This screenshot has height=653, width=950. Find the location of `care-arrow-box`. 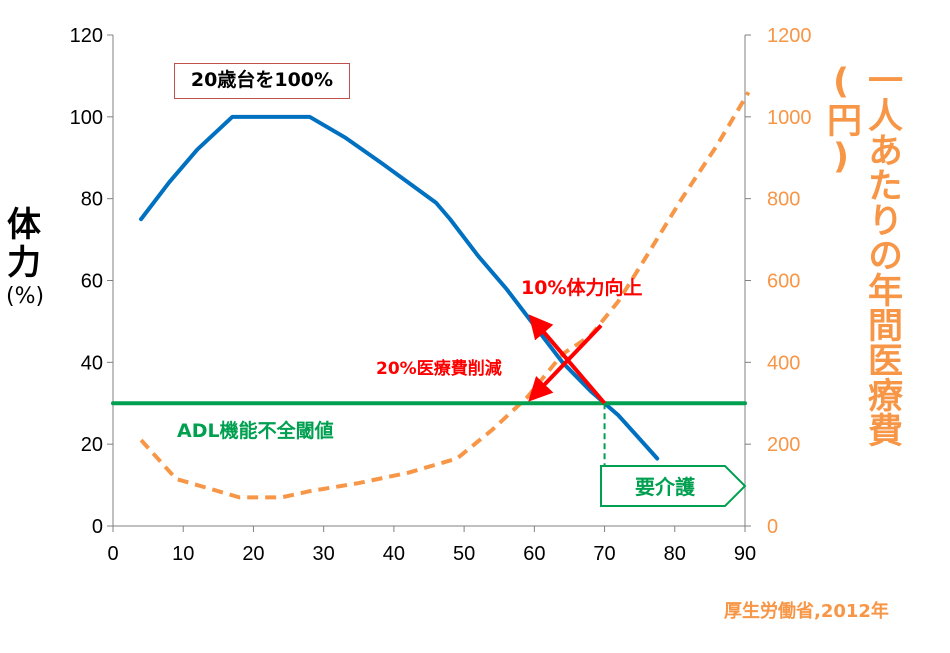

care-arrow-box is located at coordinates (673, 486).